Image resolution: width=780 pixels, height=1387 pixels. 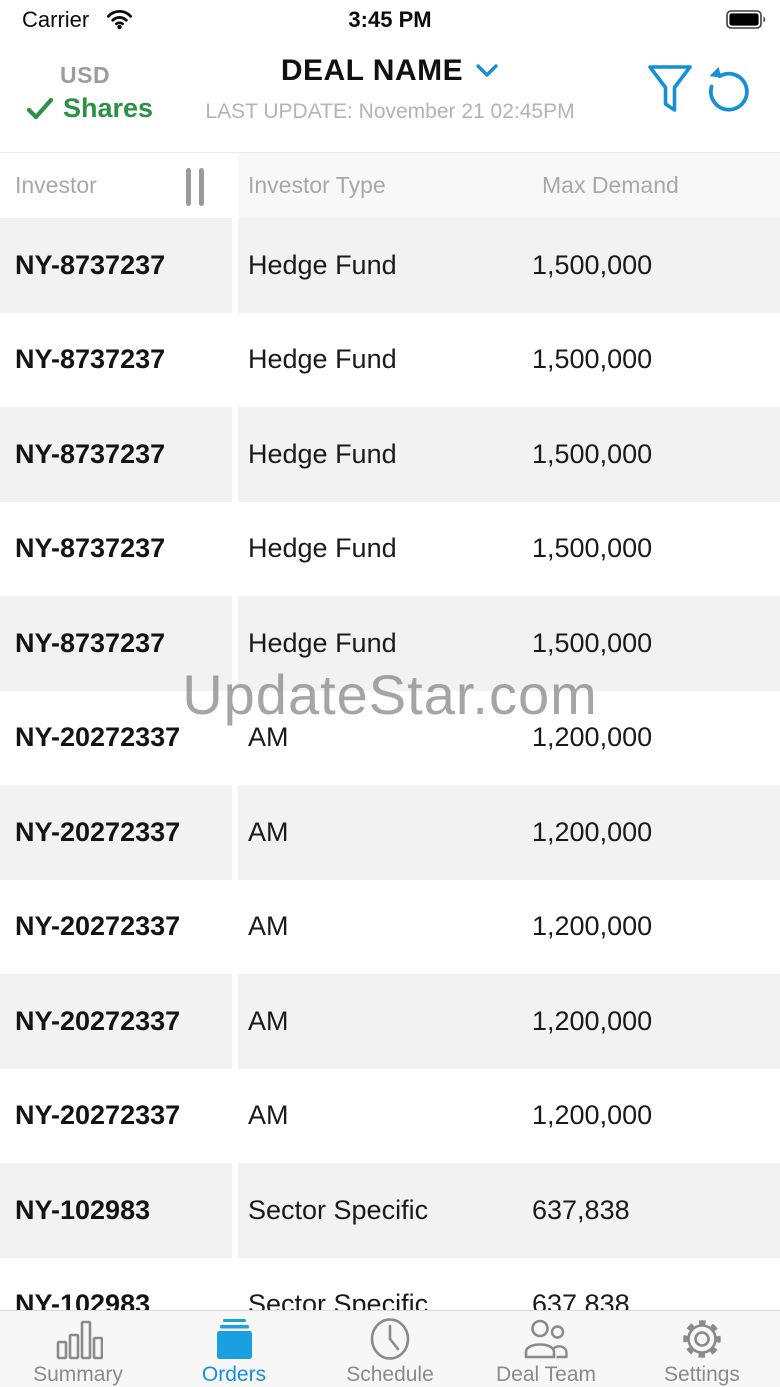 I want to click on tab-summary: Summary, so click(x=78, y=1349).